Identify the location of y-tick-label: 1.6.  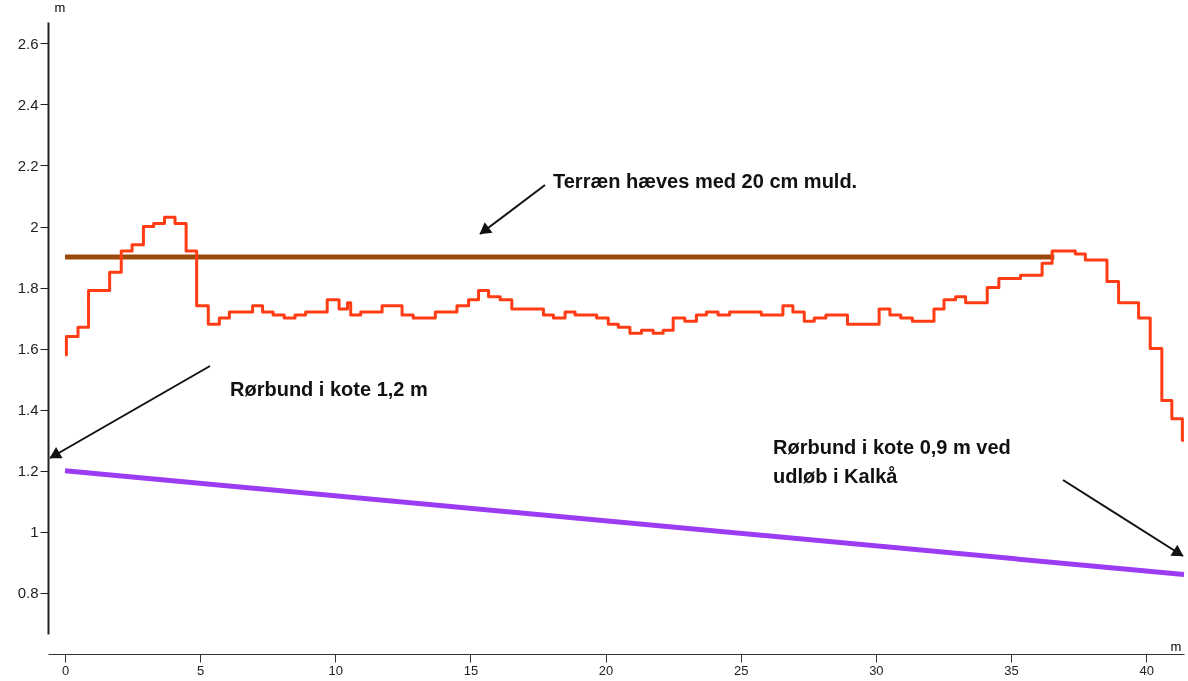
(28, 349).